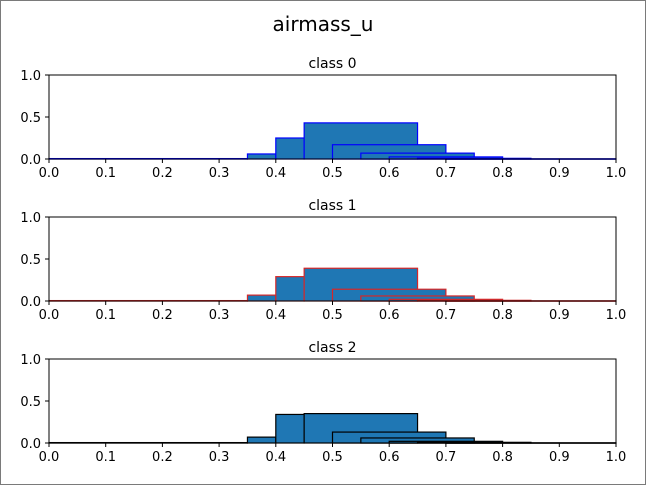  What do you see at coordinates (323, 24) in the screenshot?
I see `figure-title: airmass_u` at bounding box center [323, 24].